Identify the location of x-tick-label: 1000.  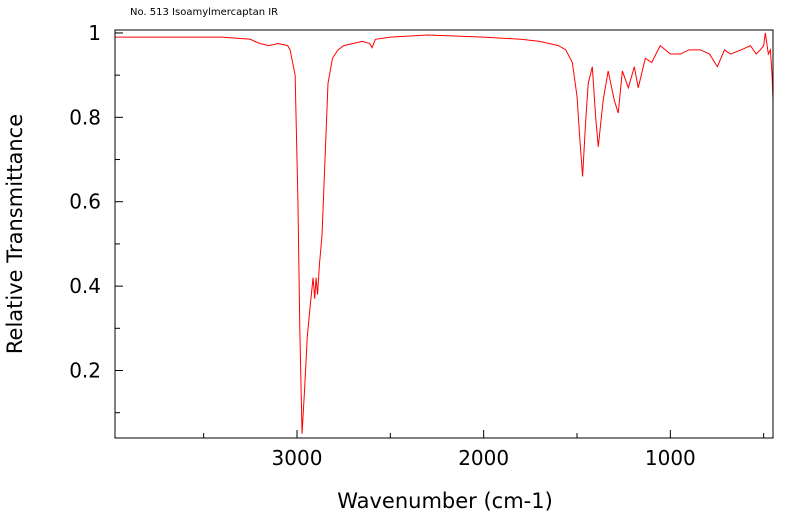
(670, 458).